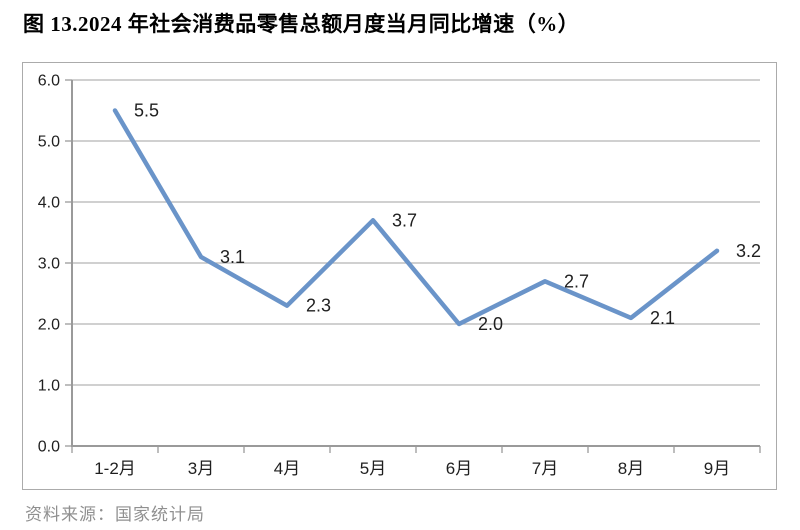 This screenshot has height=530, width=800. What do you see at coordinates (717, 468) in the screenshot?
I see `x-tick-label: 9月` at bounding box center [717, 468].